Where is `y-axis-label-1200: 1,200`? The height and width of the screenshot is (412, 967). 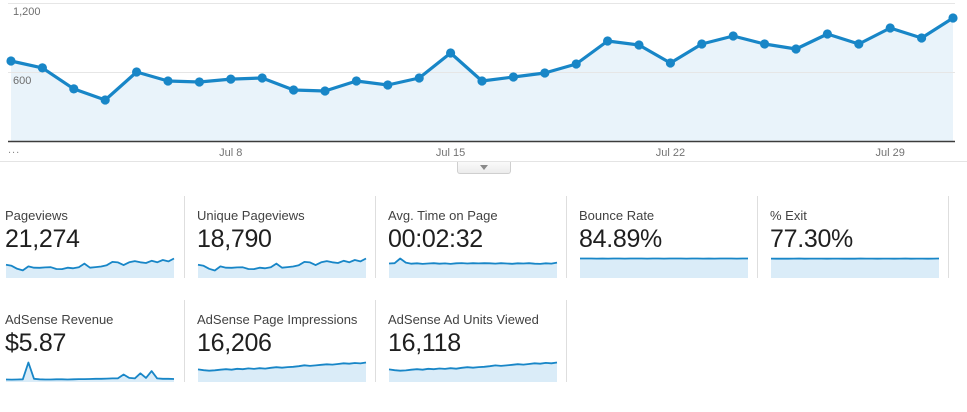
y-axis-label-1200: 1,200 is located at coordinates (27, 12).